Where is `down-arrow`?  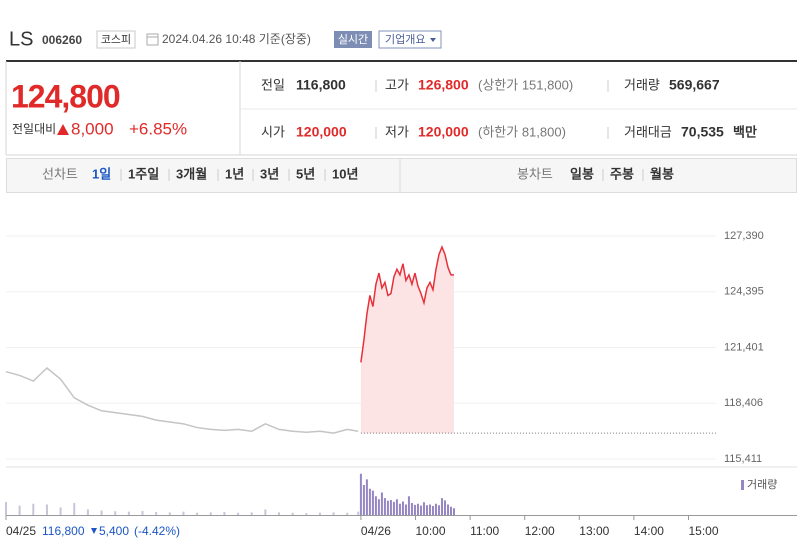 down-arrow is located at coordinates (94, 531).